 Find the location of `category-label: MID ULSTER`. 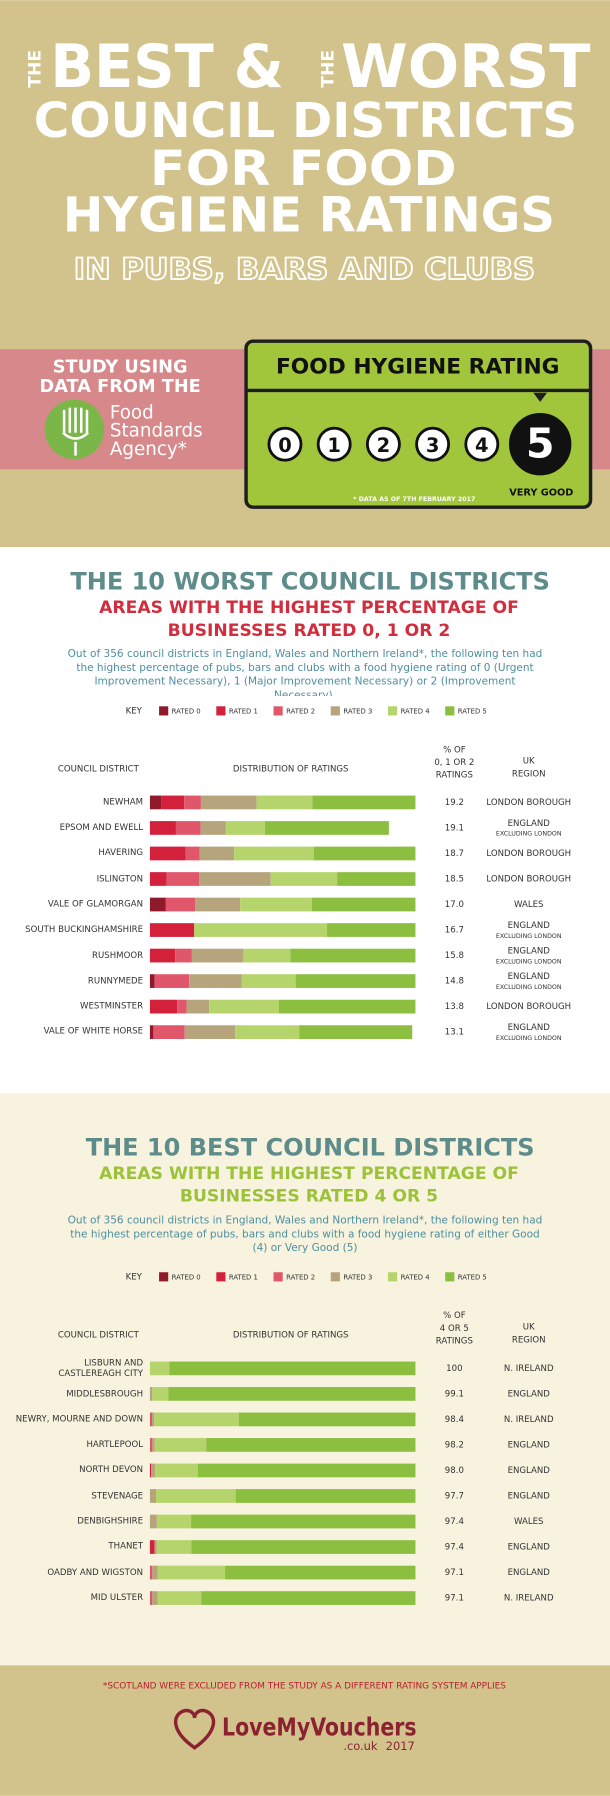

category-label: MID ULSTER is located at coordinates (117, 1597).